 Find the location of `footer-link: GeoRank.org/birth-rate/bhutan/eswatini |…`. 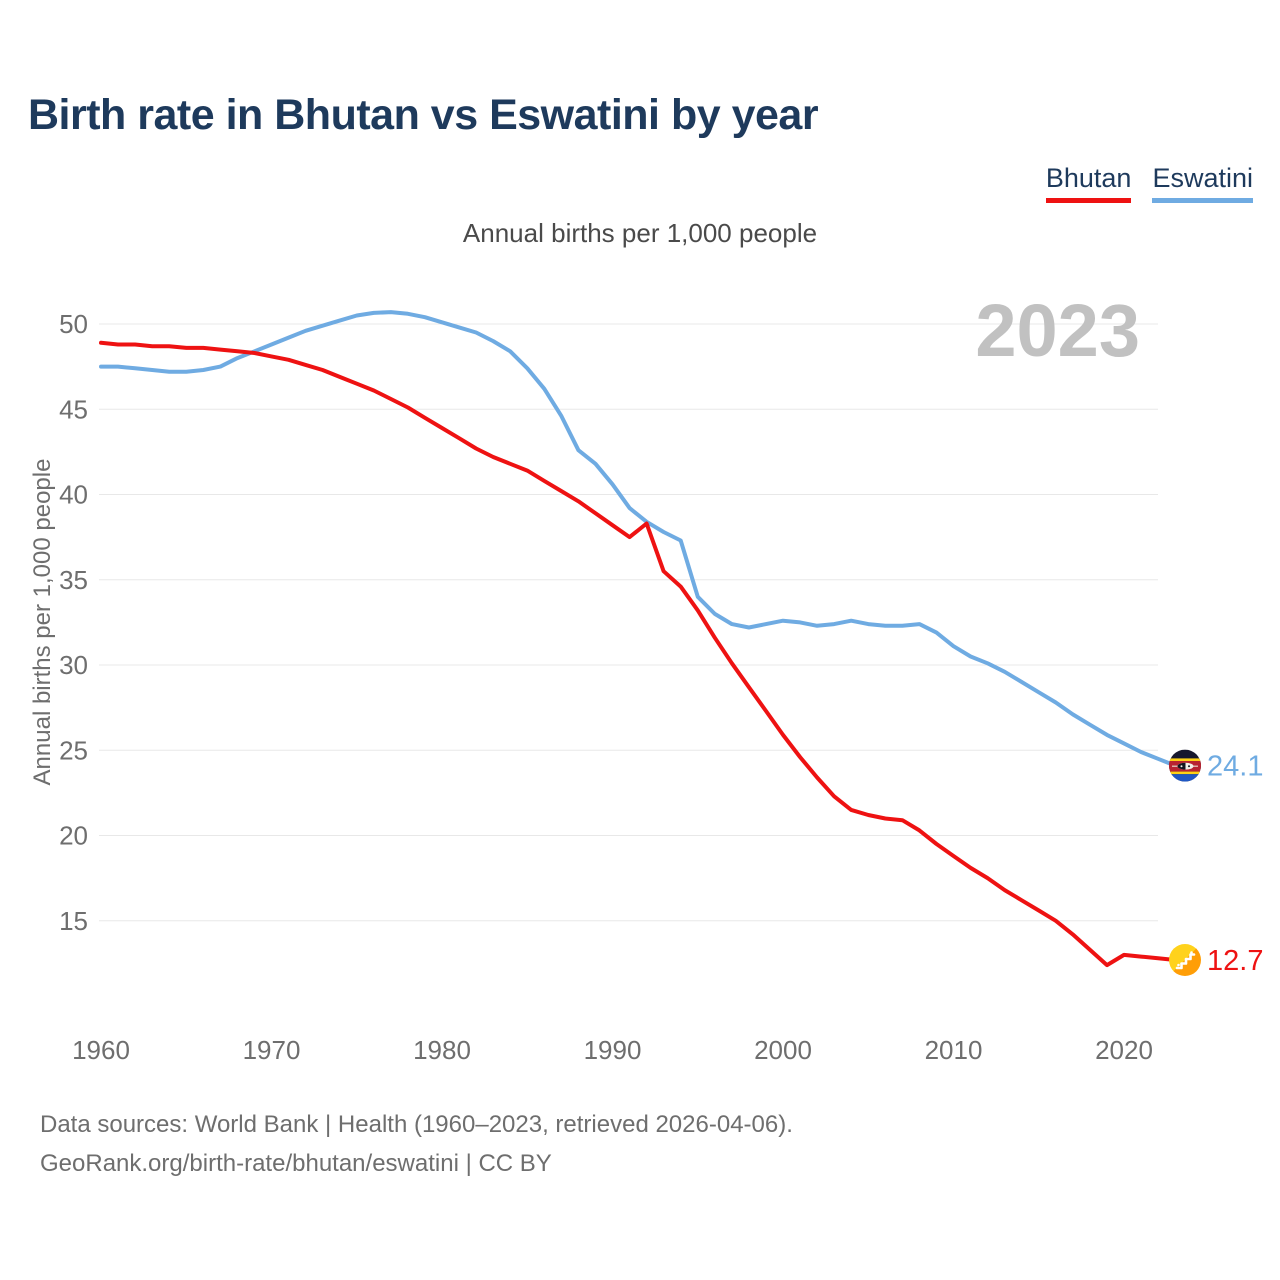

footer-link: GeoRank.org/birth-rate/bhutan/eswatini |… is located at coordinates (296, 1163).